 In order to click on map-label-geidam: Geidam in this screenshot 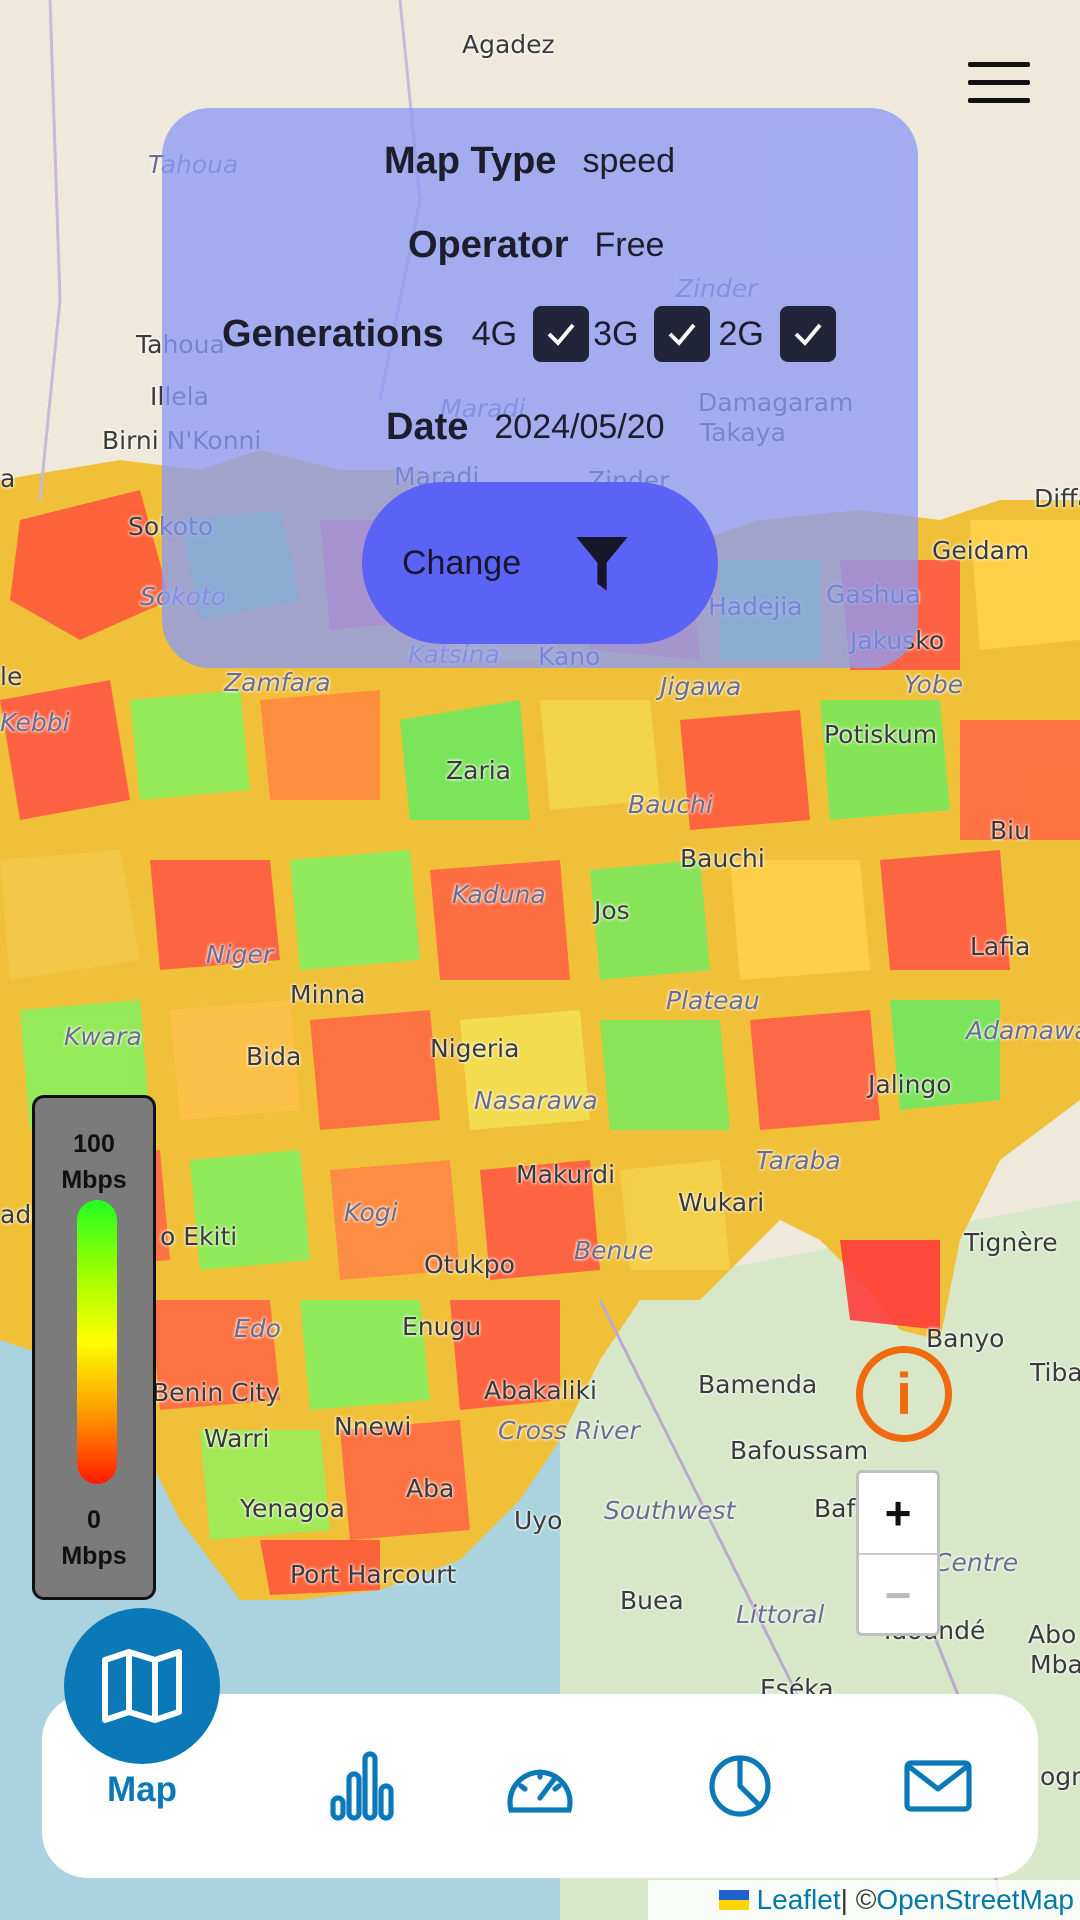, I will do `click(981, 550)`.